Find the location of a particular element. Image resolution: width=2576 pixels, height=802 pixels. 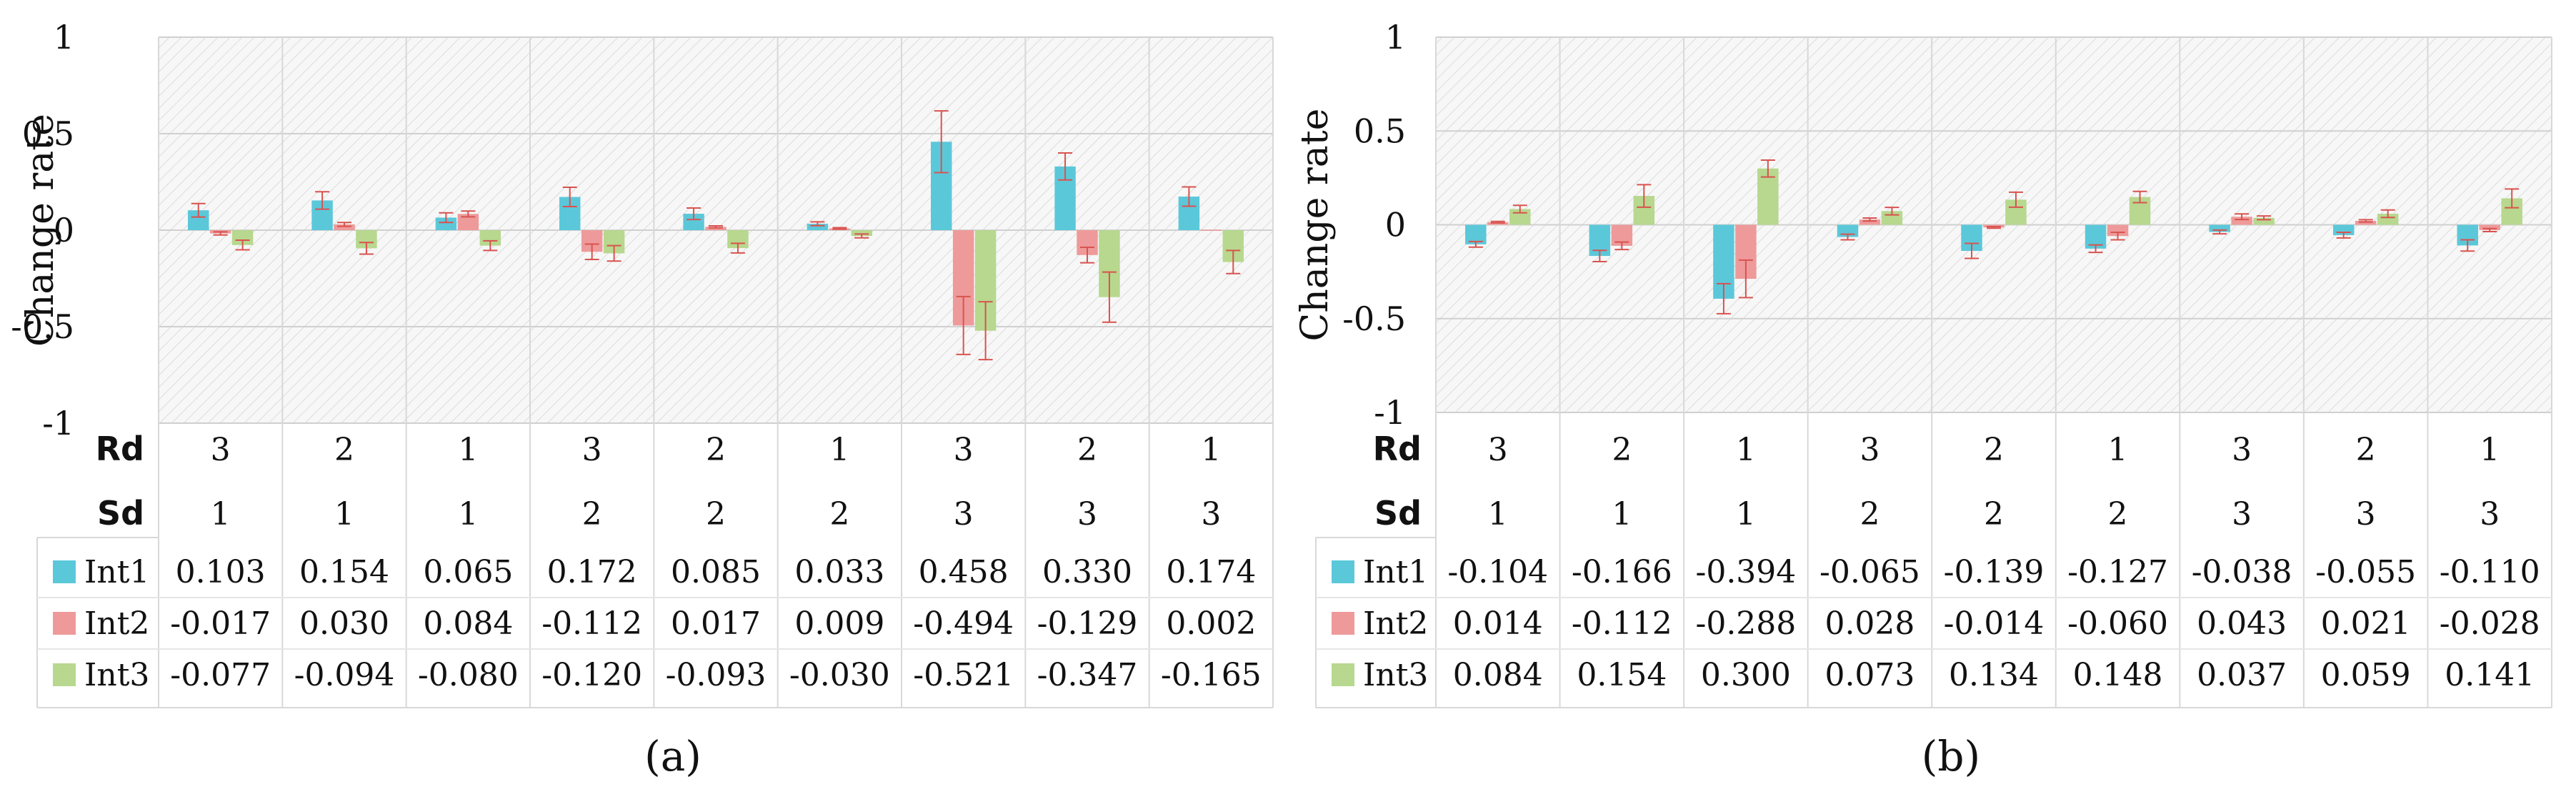

data-label: 0.009 is located at coordinates (839, 623).